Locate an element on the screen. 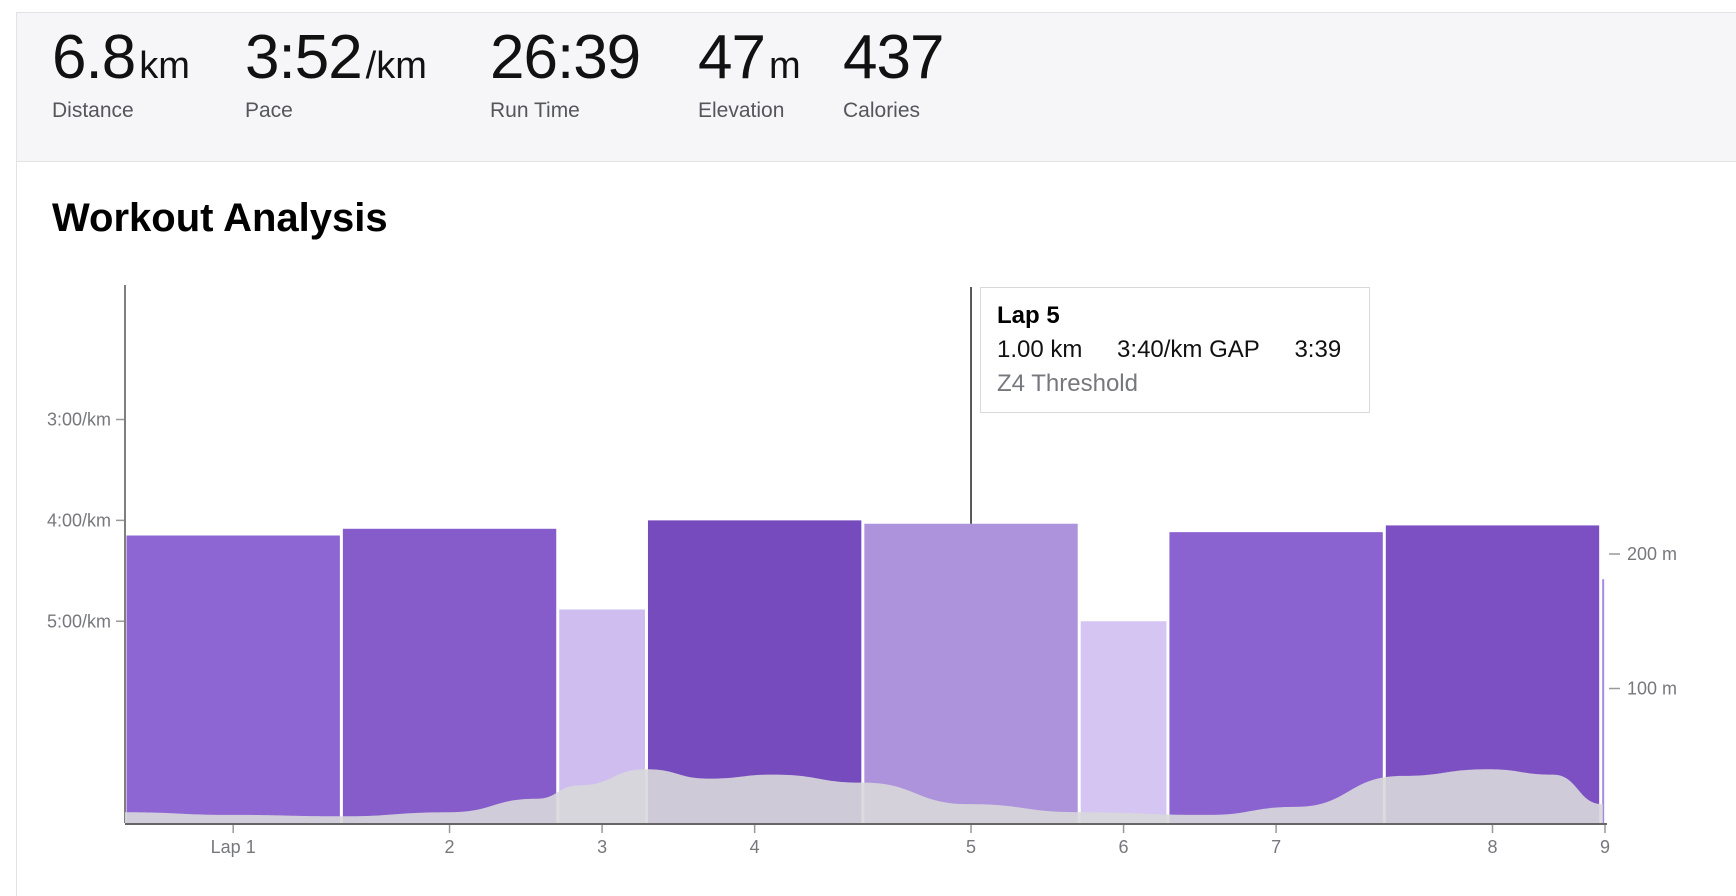  x-tick-label: 2 is located at coordinates (450, 847).